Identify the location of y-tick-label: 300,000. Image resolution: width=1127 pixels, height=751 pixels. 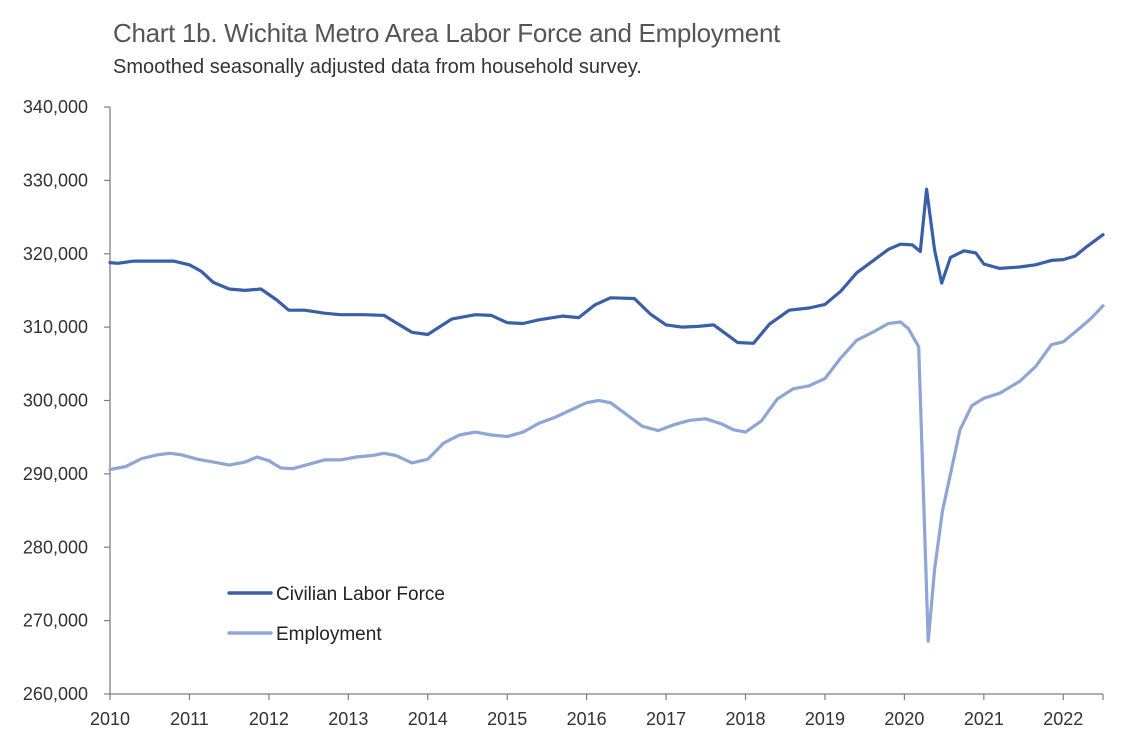
(55, 401).